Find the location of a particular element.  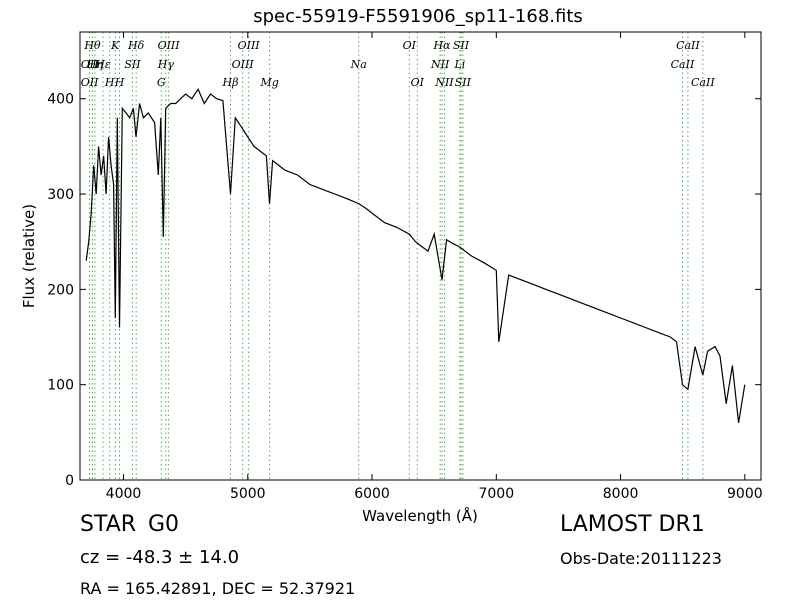

object-subclass: G0 is located at coordinates (164, 524).